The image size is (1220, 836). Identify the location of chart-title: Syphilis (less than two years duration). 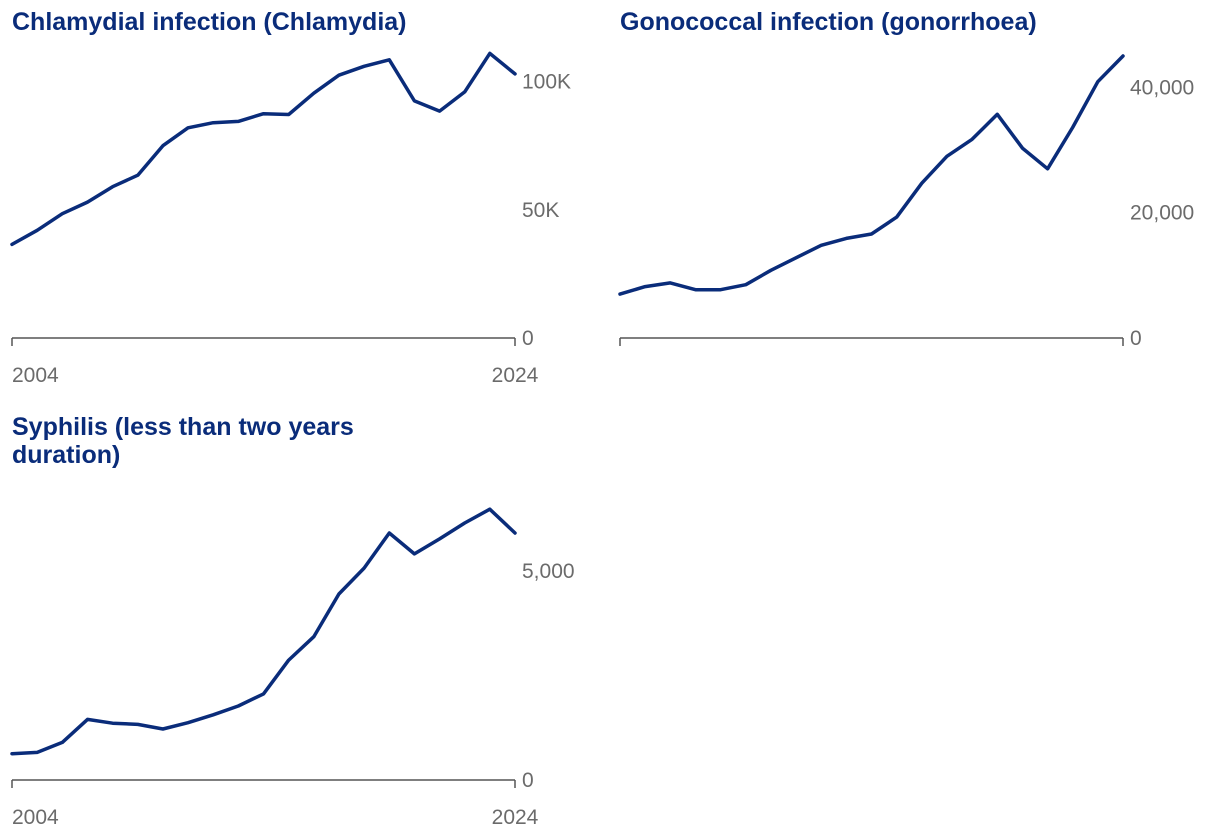
(183, 441).